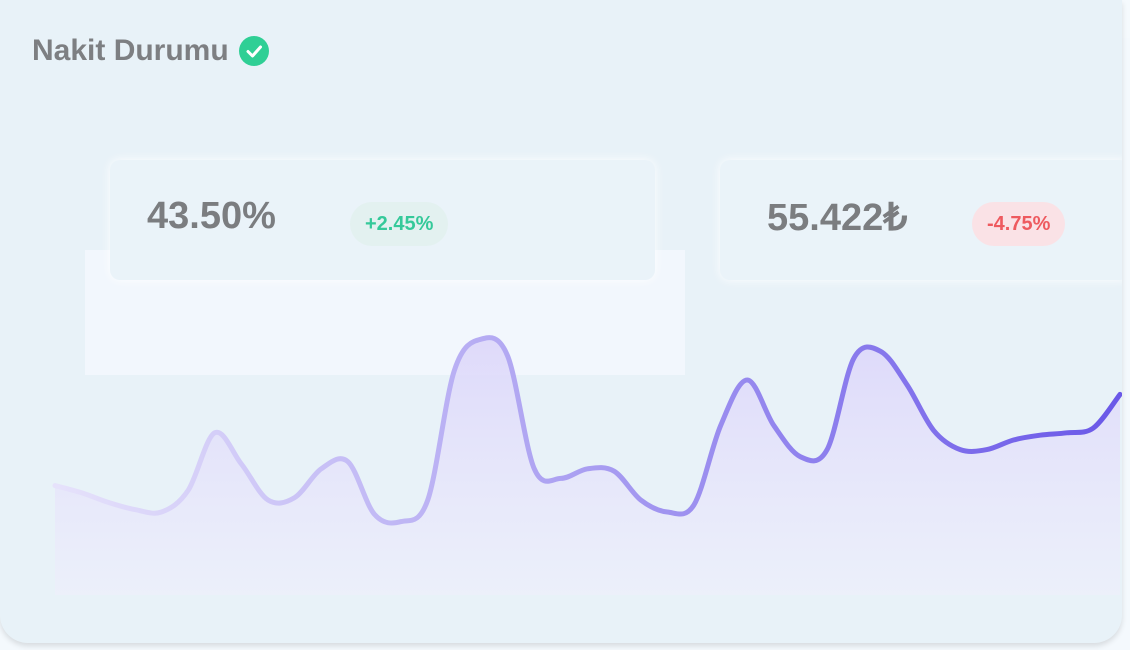 Image resolution: width=1130 pixels, height=650 pixels. I want to click on stat-value: 55.422₺, so click(837, 218).